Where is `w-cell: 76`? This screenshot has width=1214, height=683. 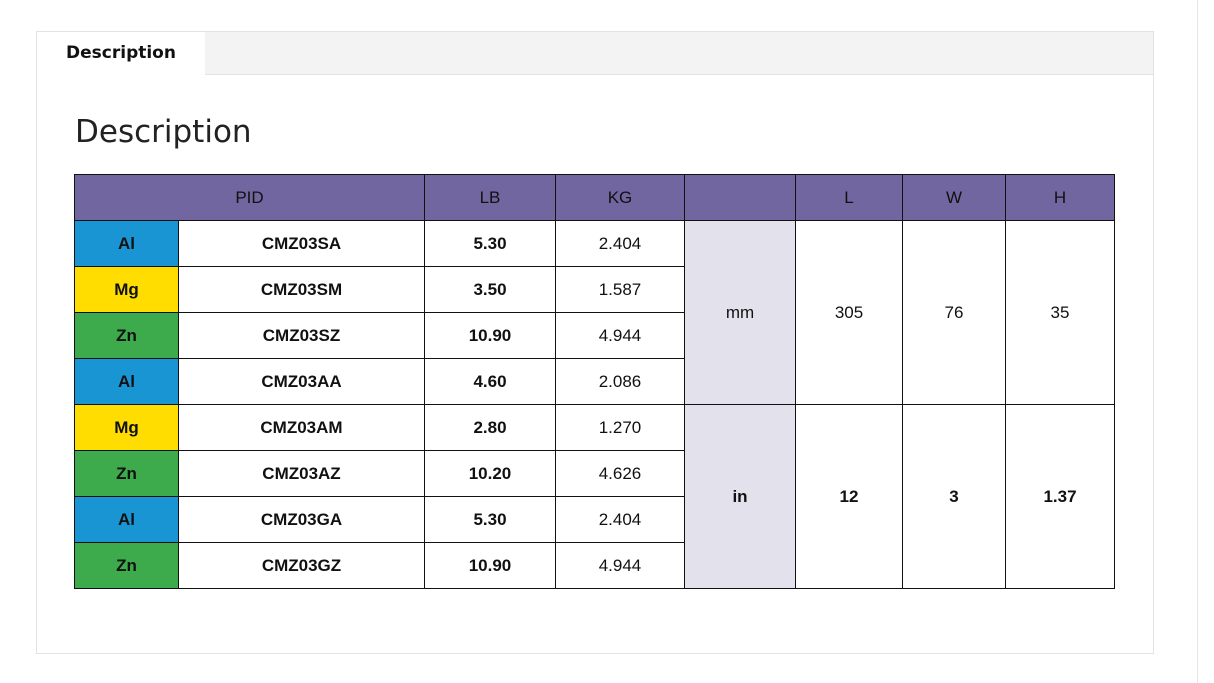
w-cell: 76 is located at coordinates (954, 312).